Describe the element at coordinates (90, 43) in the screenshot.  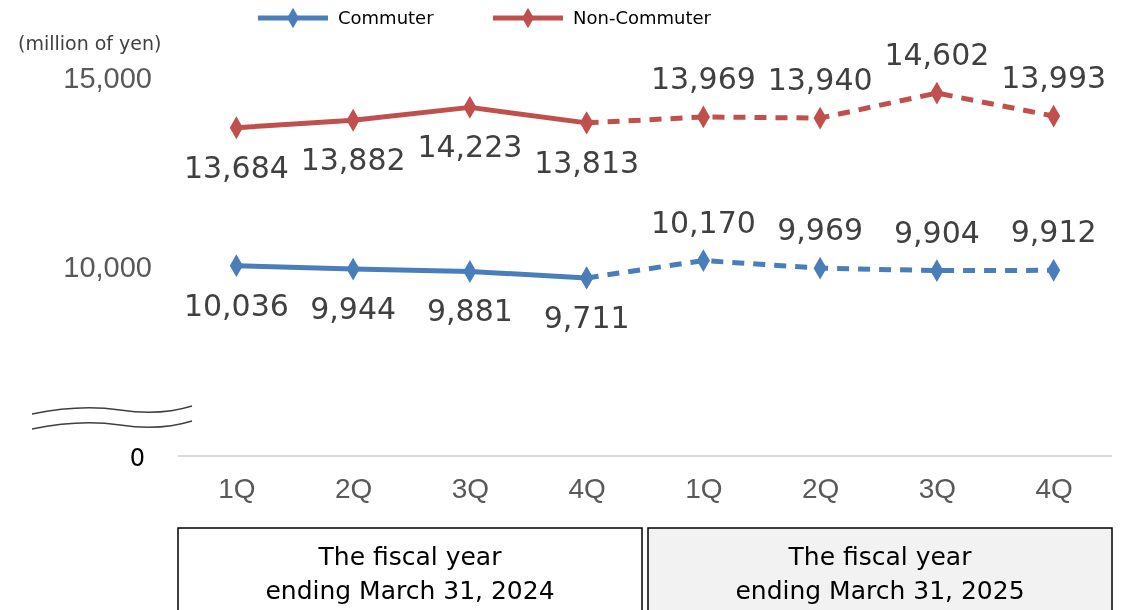
I see `y-axis-title: (million of yen)` at that location.